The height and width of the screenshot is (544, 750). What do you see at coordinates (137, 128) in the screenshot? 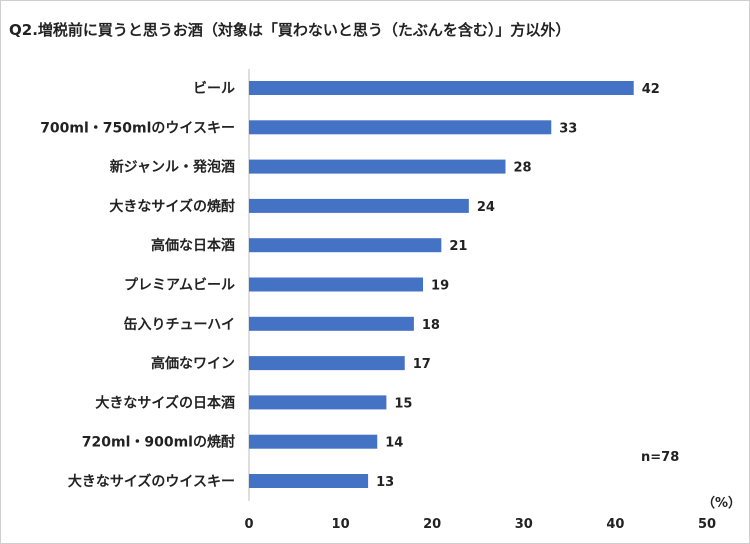
I see `category-label: 700ml・750mlのウイスキー` at bounding box center [137, 128].